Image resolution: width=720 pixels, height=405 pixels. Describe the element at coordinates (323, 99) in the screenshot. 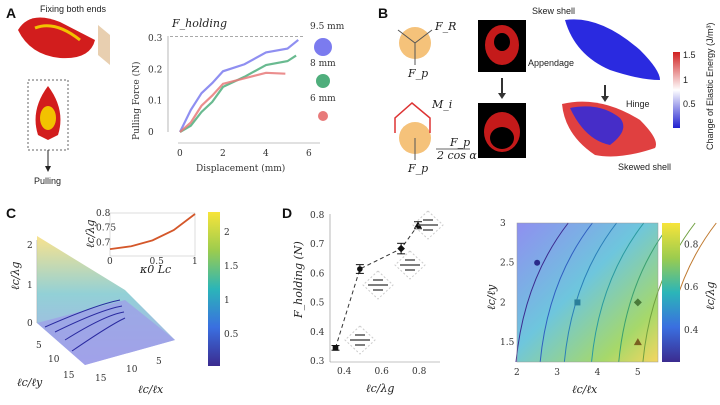

I see `legend-label: 6 mm` at that location.